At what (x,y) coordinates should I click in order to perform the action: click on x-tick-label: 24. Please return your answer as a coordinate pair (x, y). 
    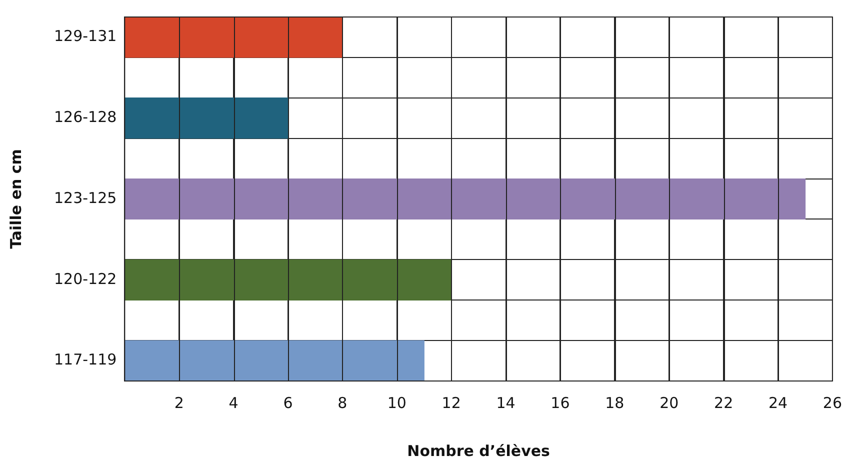
    Looking at the image, I should click on (778, 403).